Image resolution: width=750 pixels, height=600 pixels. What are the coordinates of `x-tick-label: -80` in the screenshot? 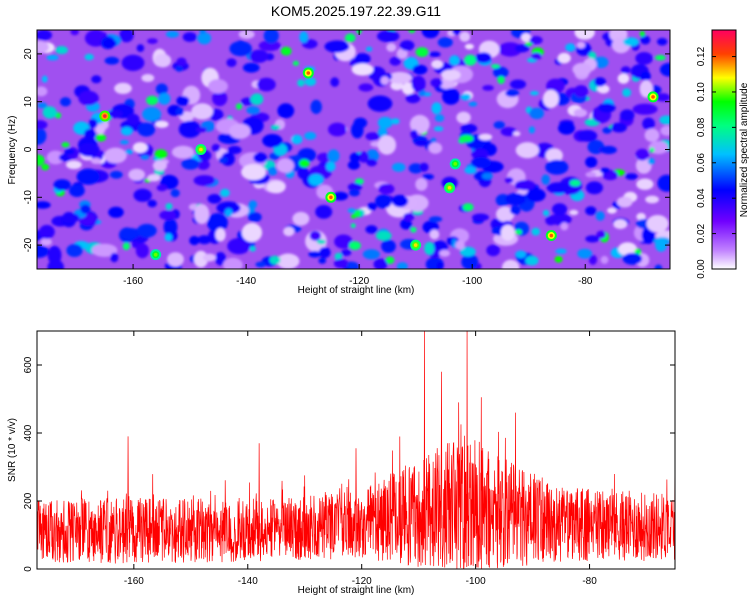 It's located at (585, 281).